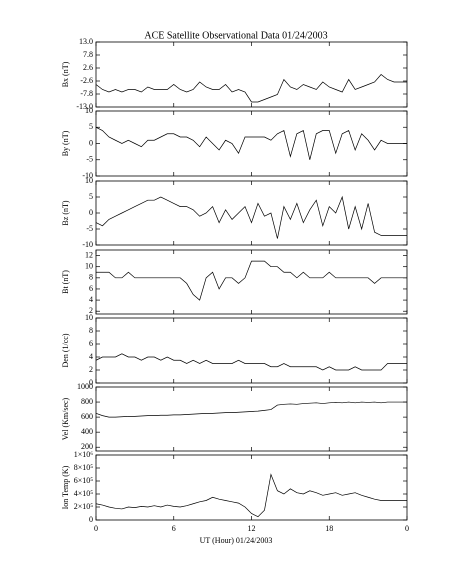 The height and width of the screenshot is (566, 453). I want to click on y-axis-label: By (nT), so click(65, 143).